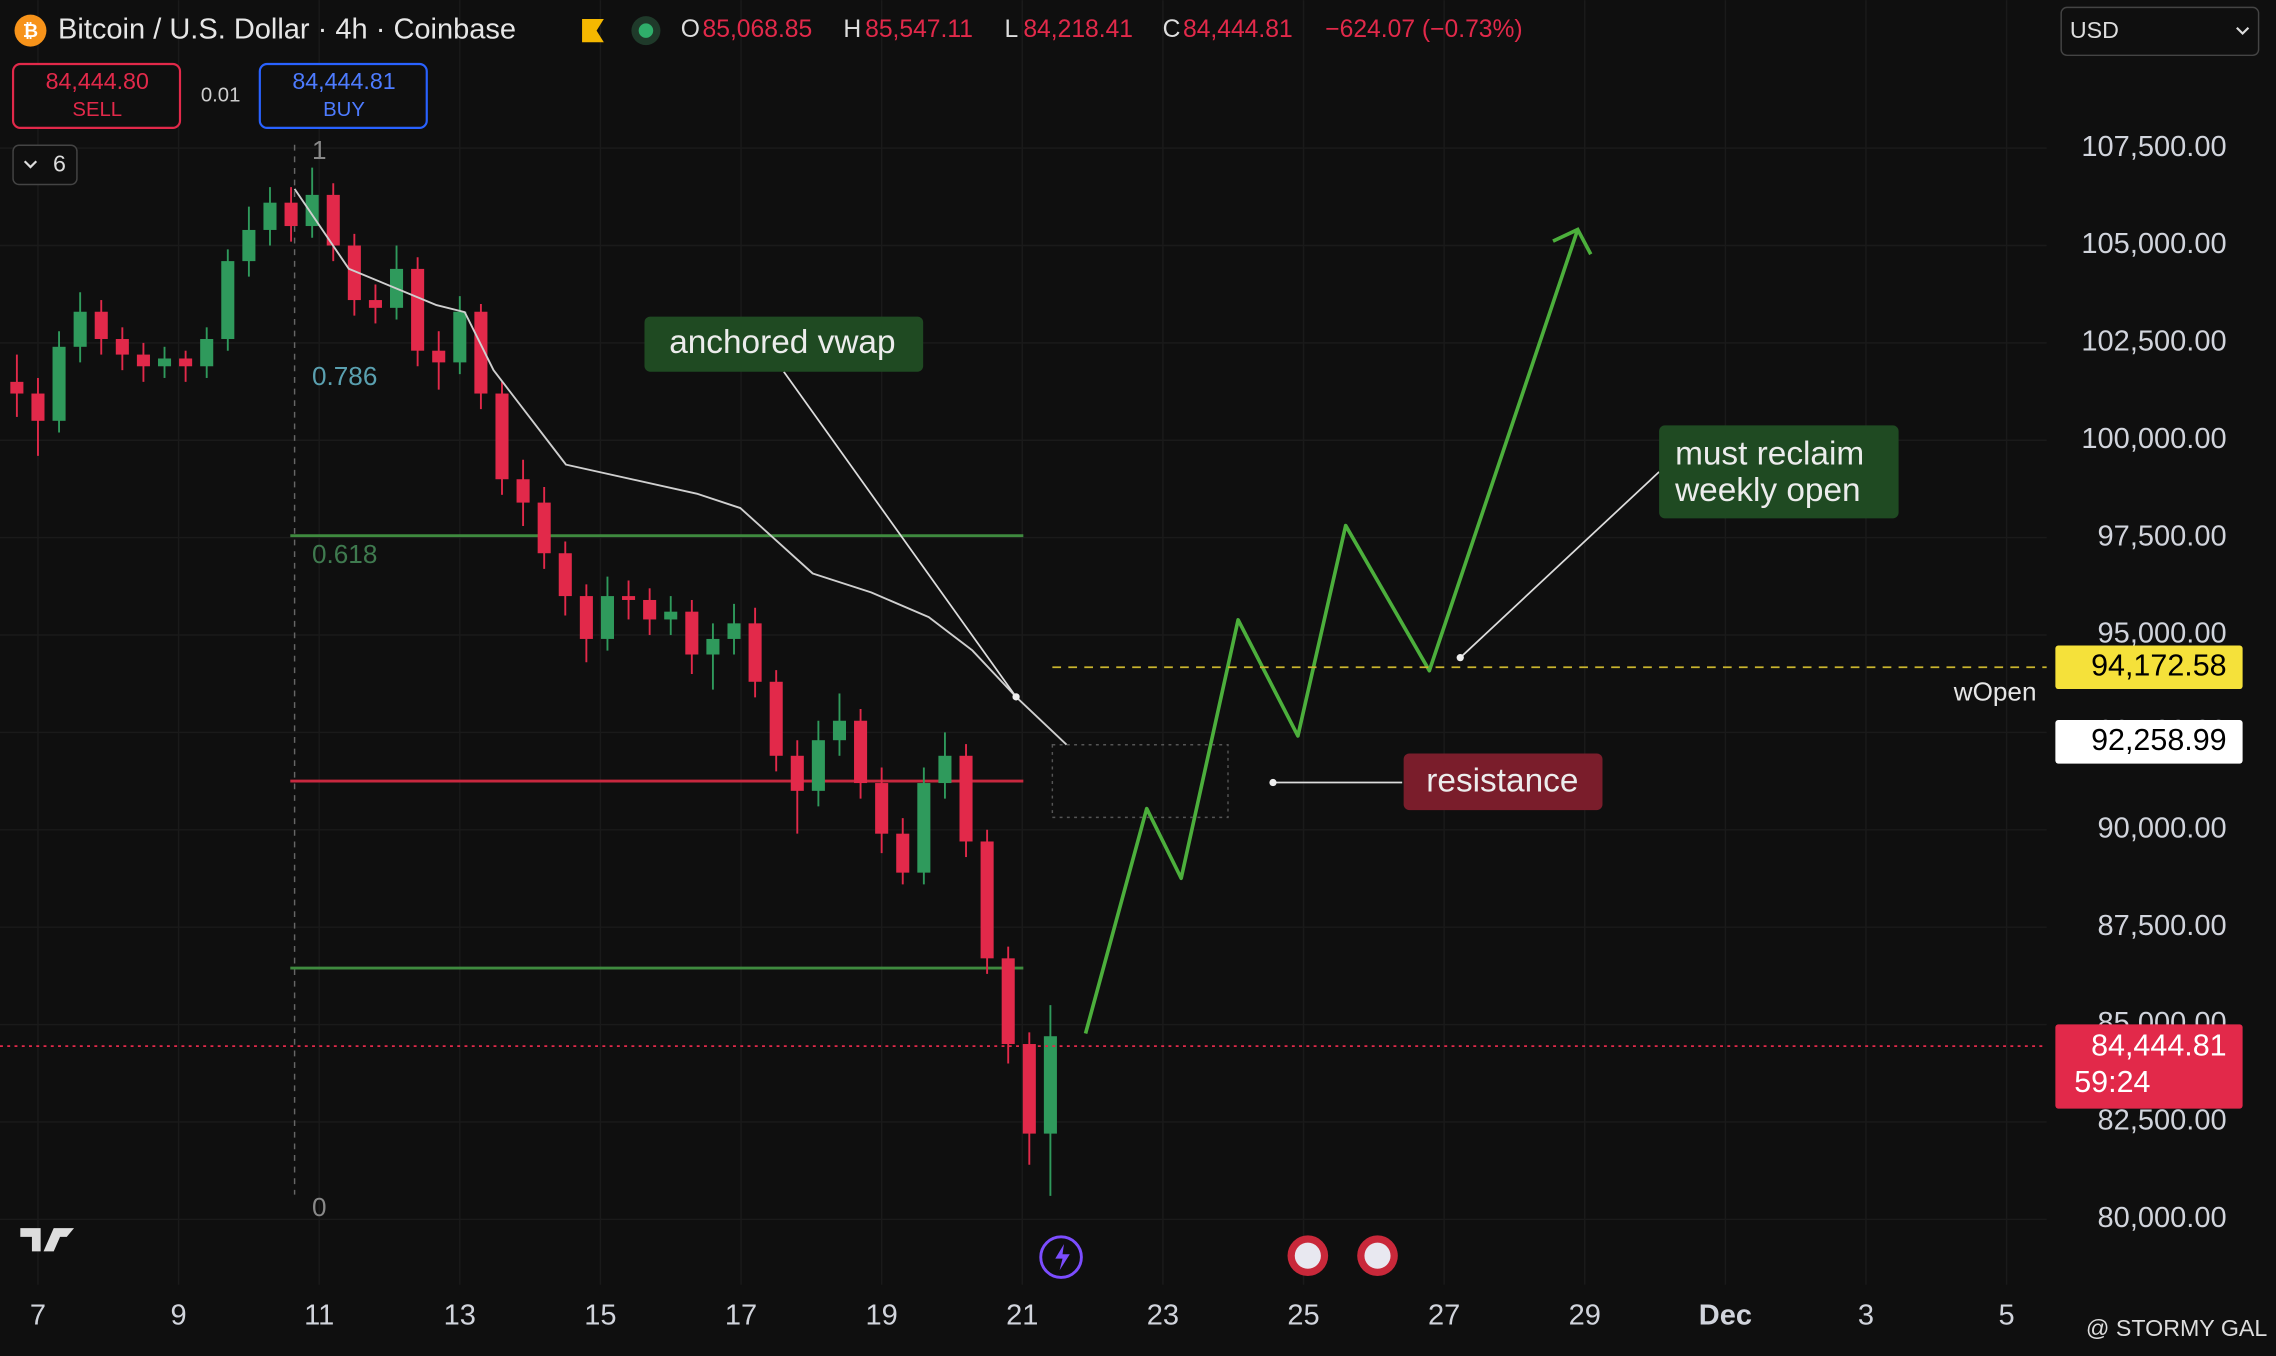 Image resolution: width=2276 pixels, height=1356 pixels. I want to click on weekly-open-tag, so click(2149, 667).